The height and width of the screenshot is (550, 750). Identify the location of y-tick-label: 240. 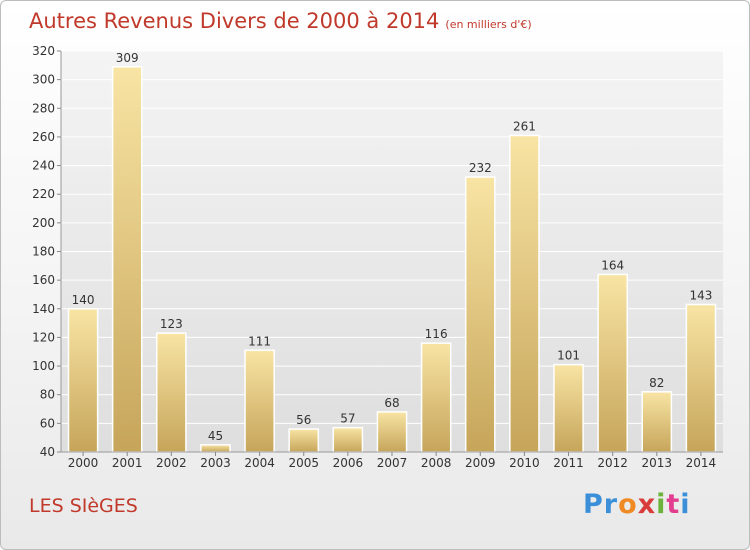
(43, 166).